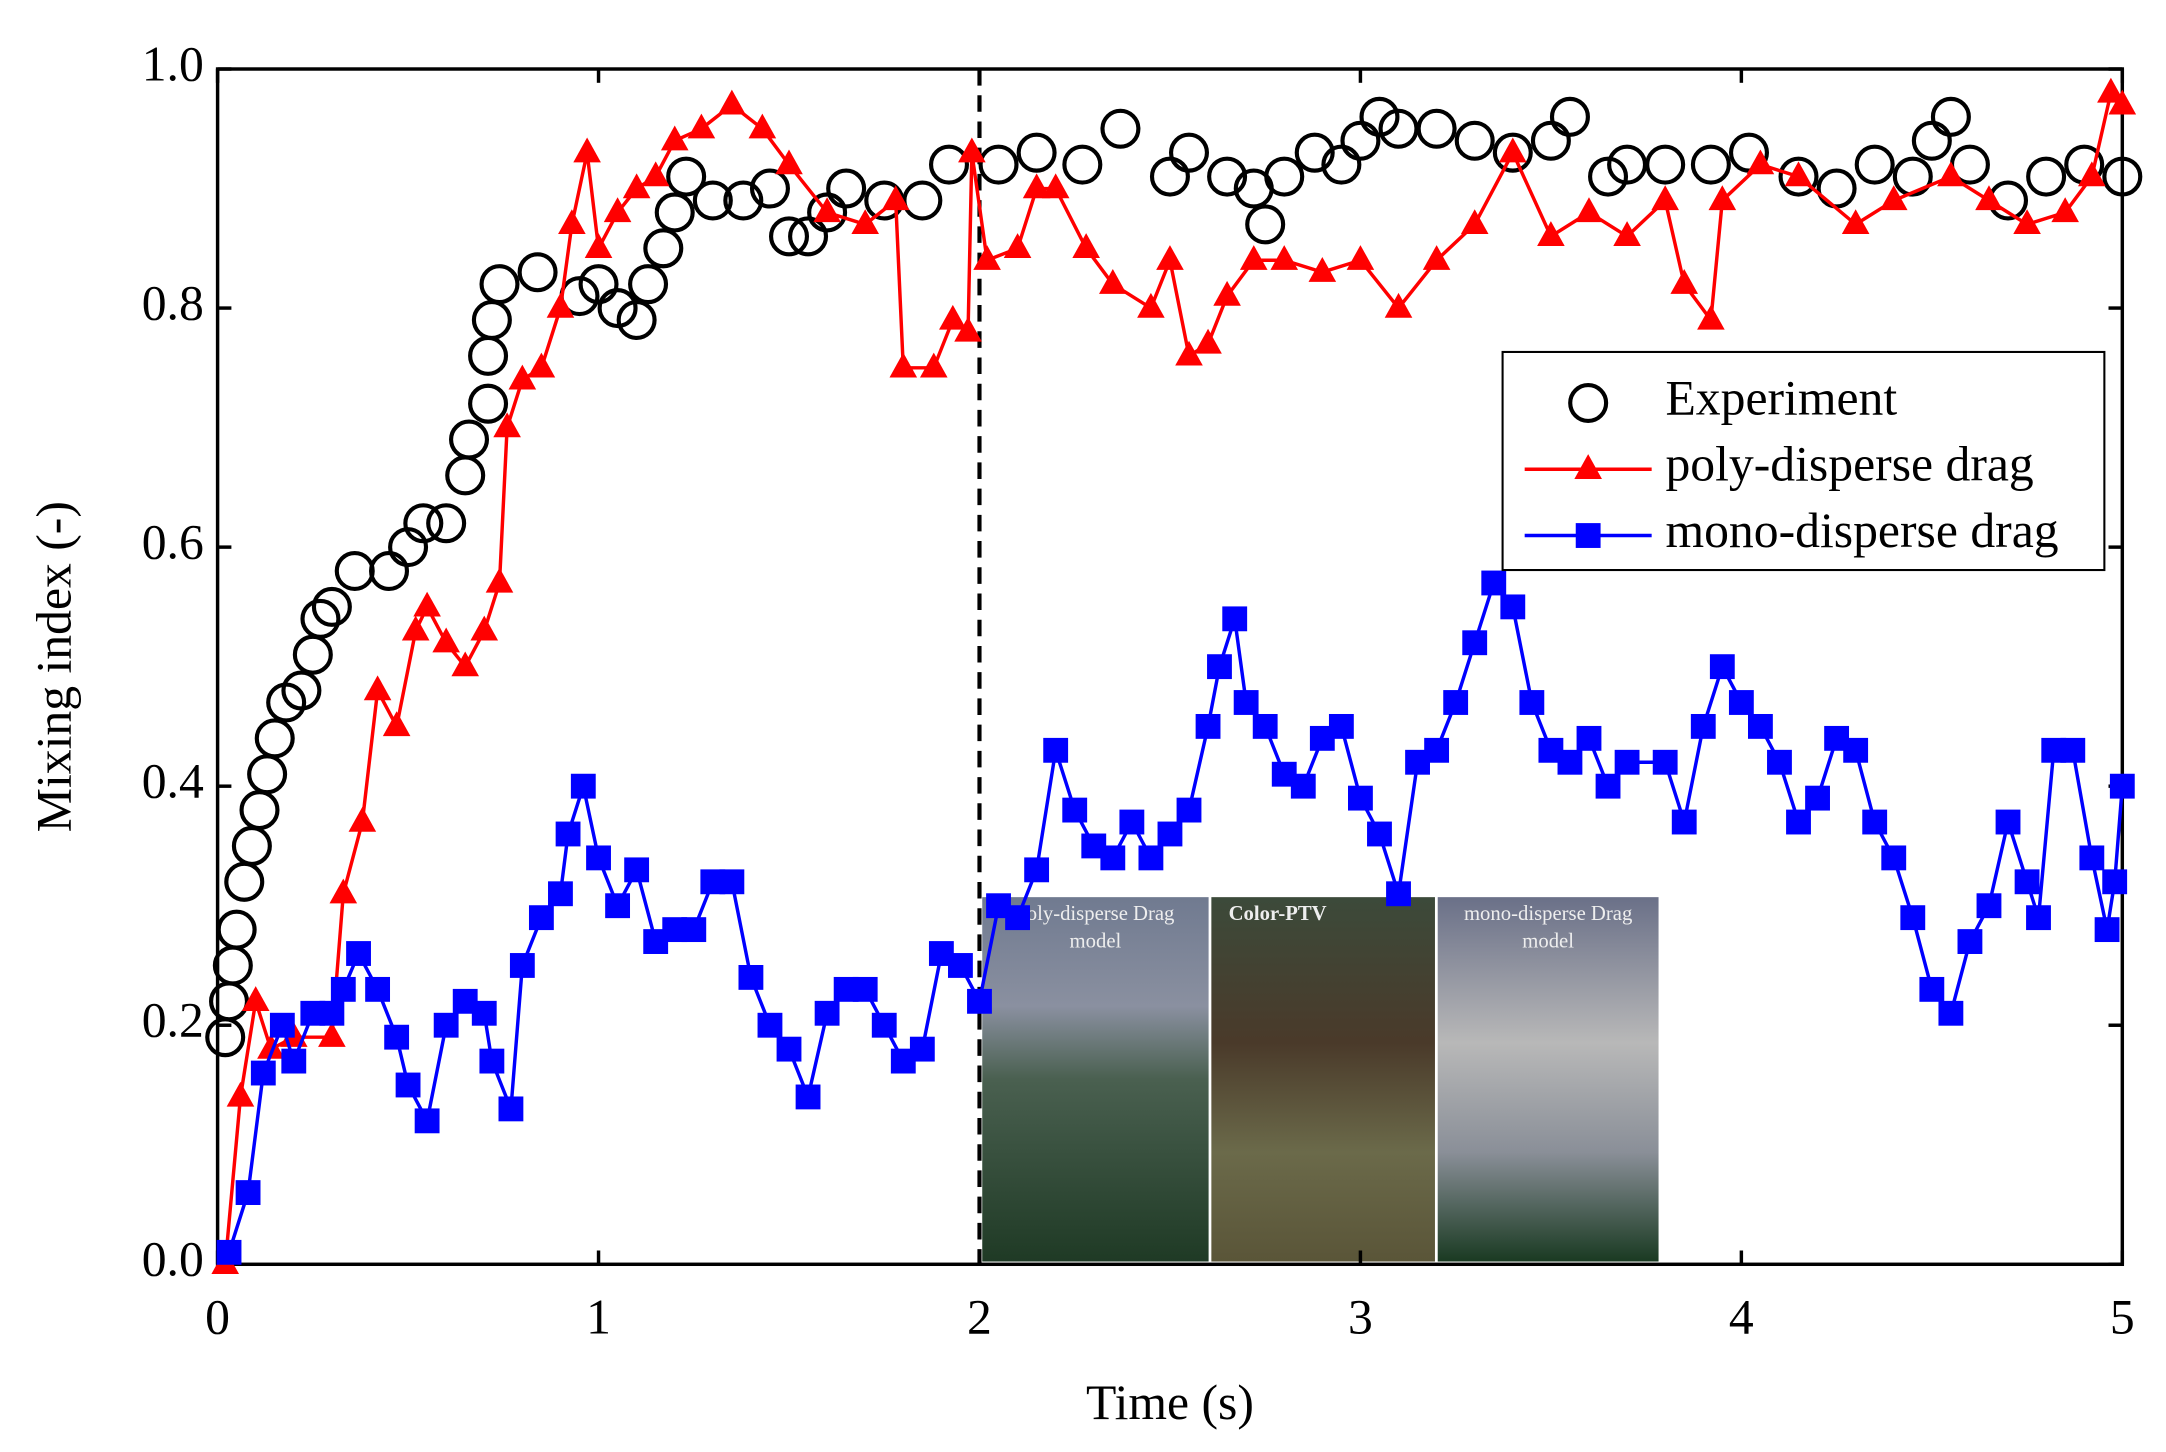 The height and width of the screenshot is (1452, 2166). I want to click on y-tick-label: 0.4, so click(173, 781).